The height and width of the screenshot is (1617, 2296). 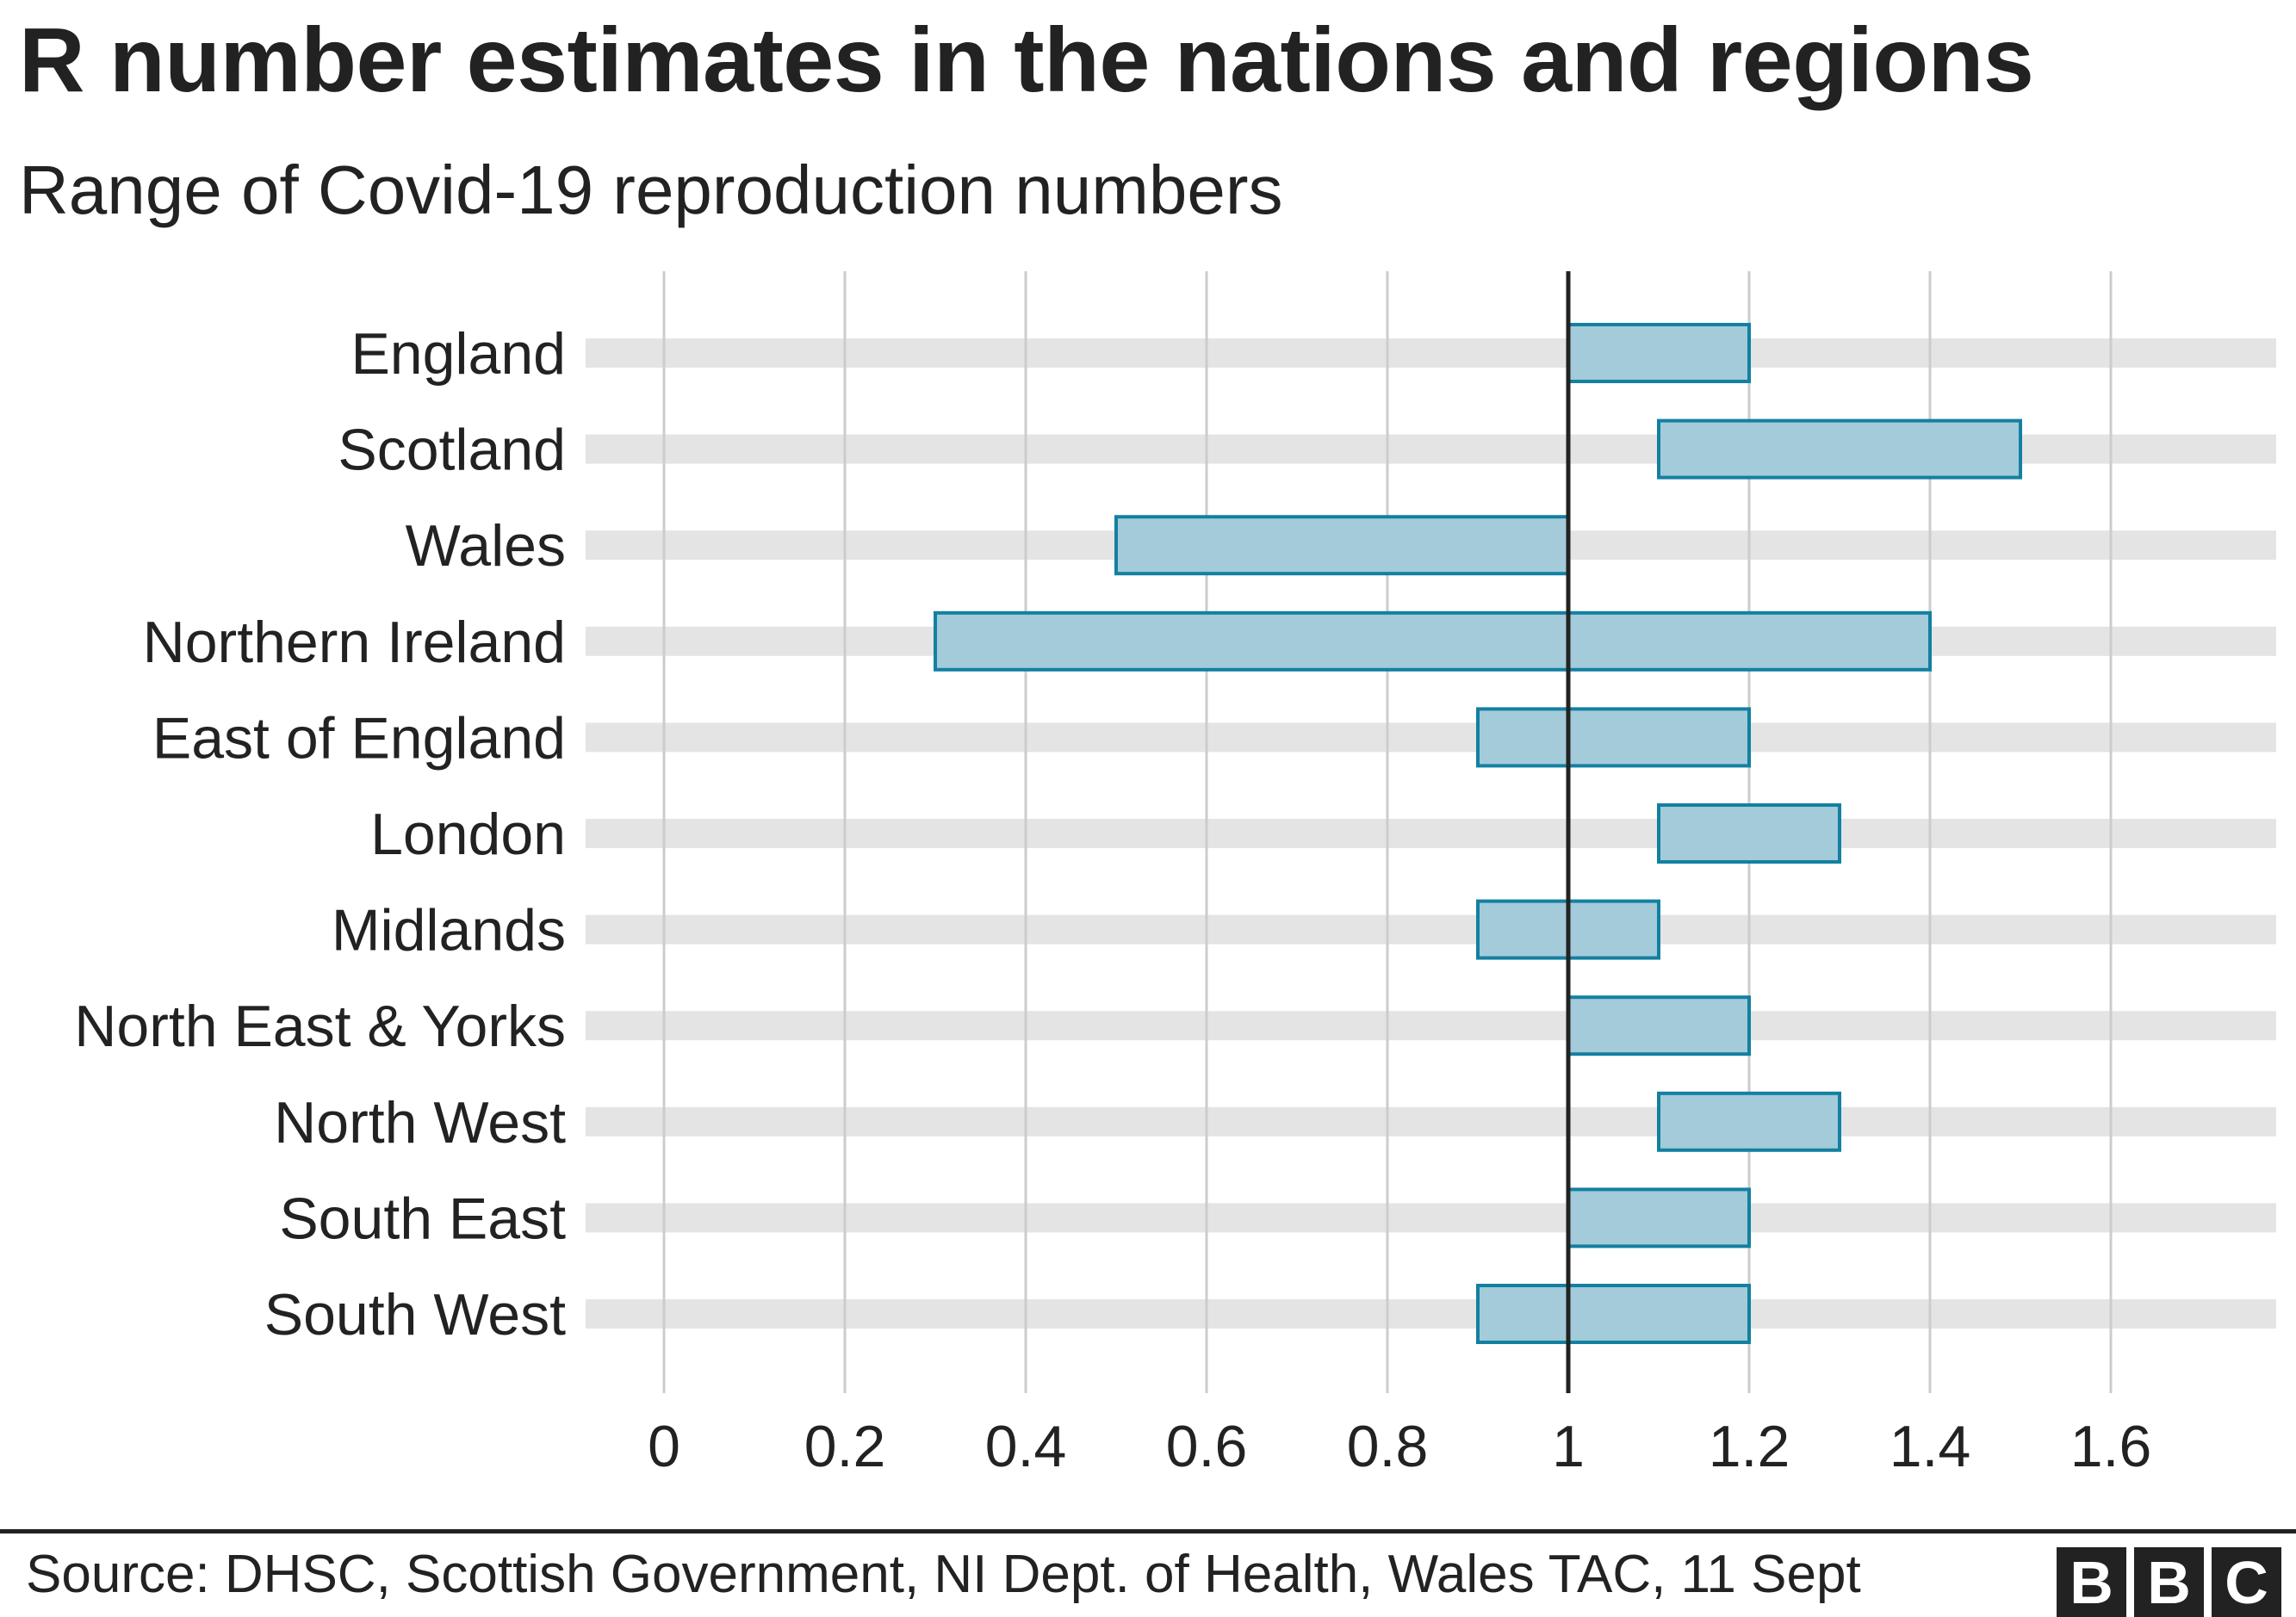 What do you see at coordinates (1148, 1531) in the screenshot?
I see `footer-divider` at bounding box center [1148, 1531].